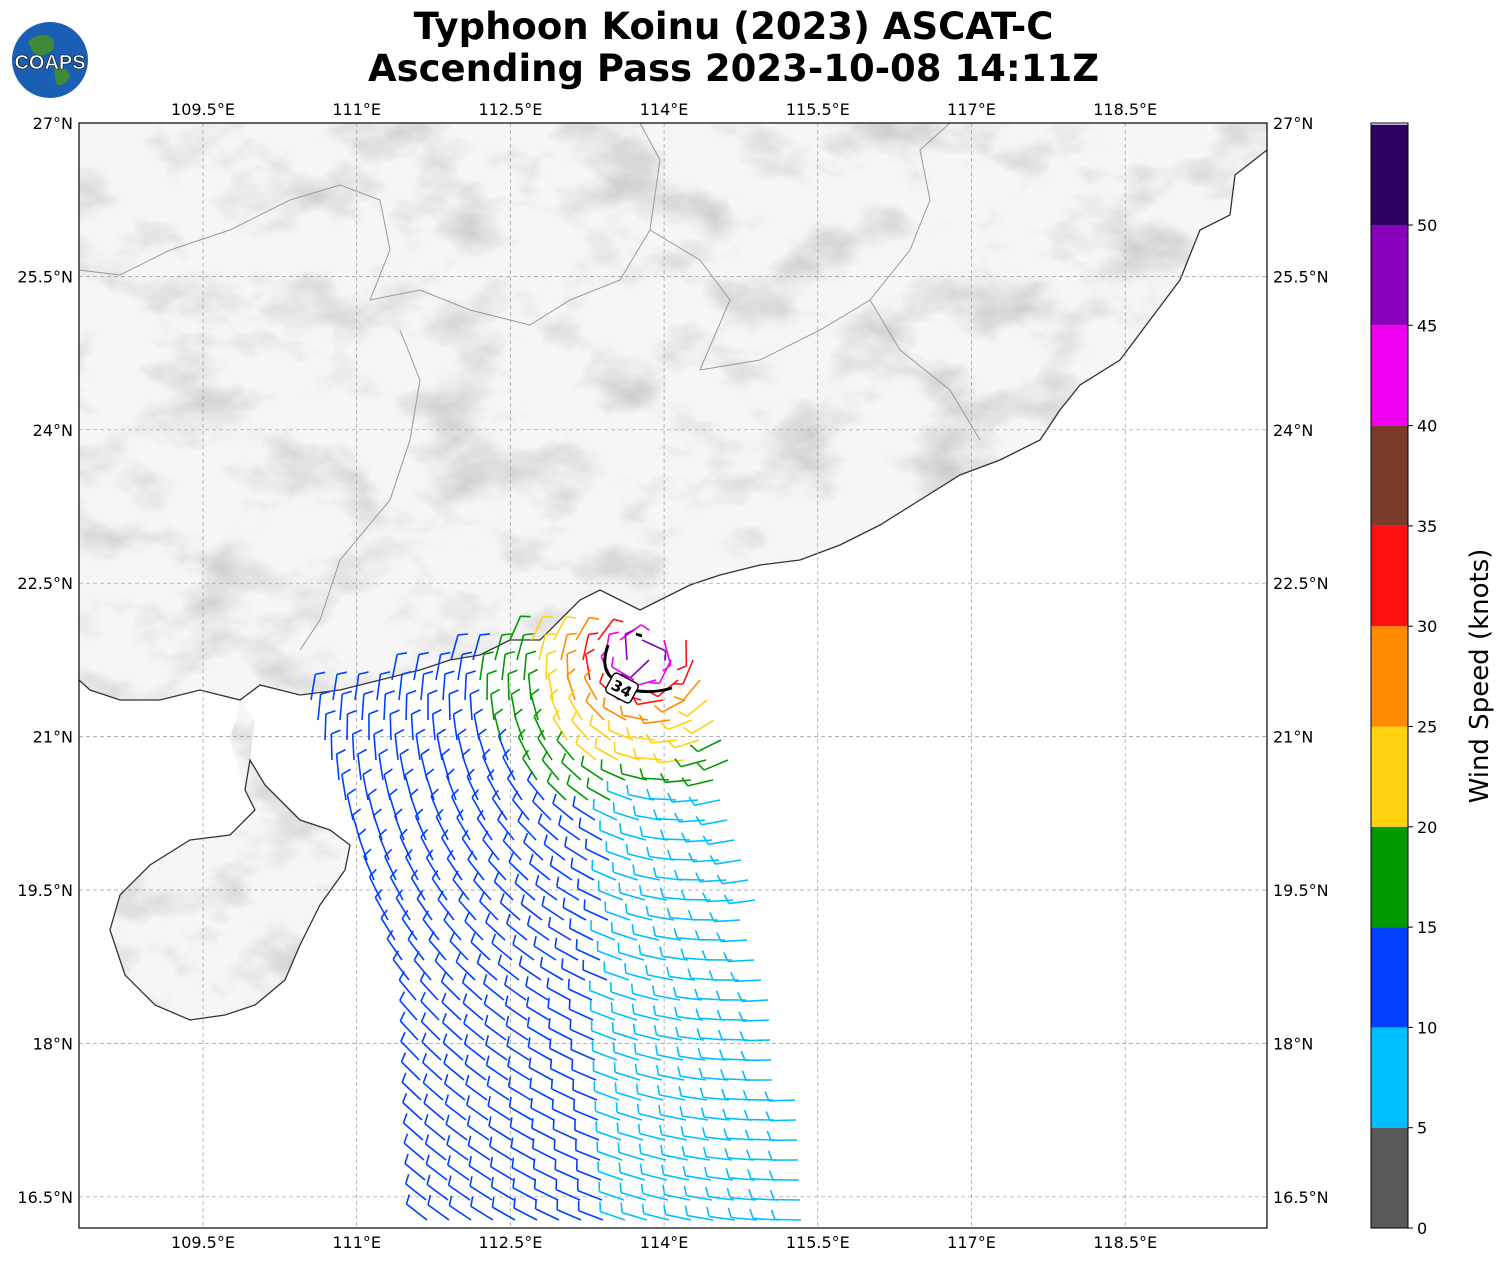  What do you see at coordinates (1427, 827) in the screenshot?
I see `colorbar-tick-label: 20` at bounding box center [1427, 827].